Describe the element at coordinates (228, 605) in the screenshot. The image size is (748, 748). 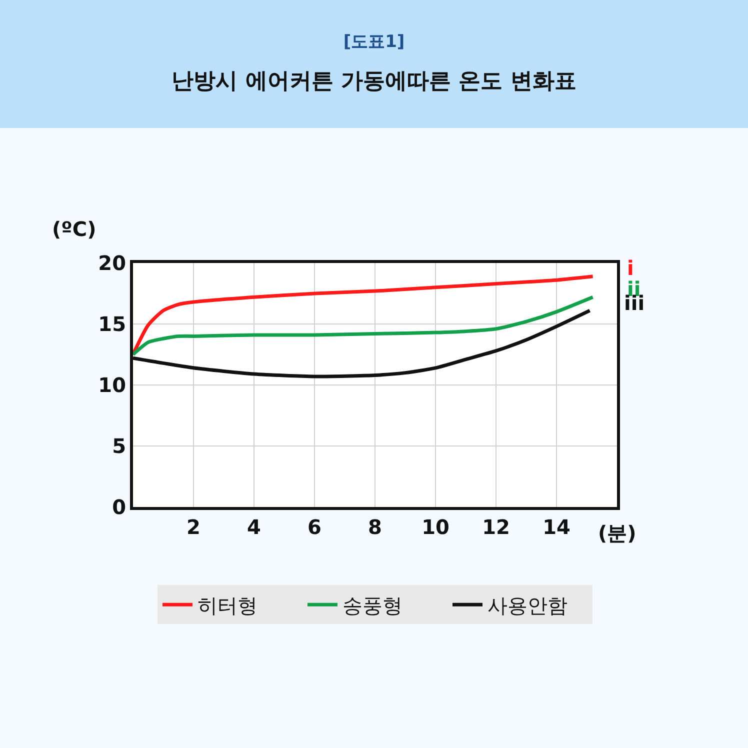
I see `legend-label: 히터형` at that location.